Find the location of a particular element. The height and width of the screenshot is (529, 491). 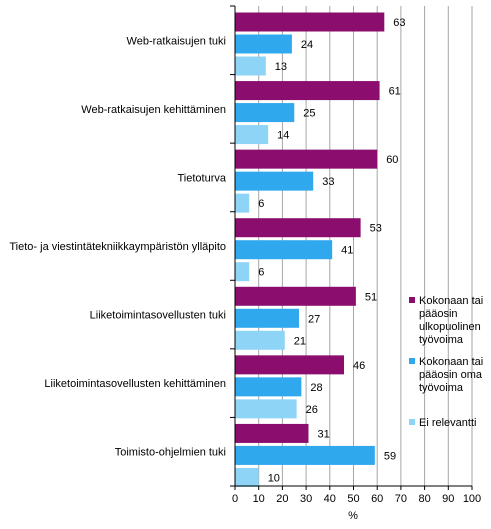

x-tick-label: 80 is located at coordinates (424, 499).